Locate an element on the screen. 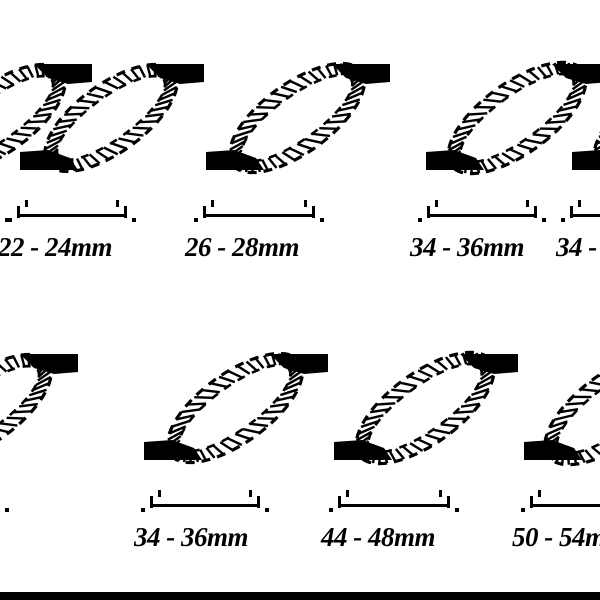  size-cell: 22 - 24mm is located at coordinates (53, 140).